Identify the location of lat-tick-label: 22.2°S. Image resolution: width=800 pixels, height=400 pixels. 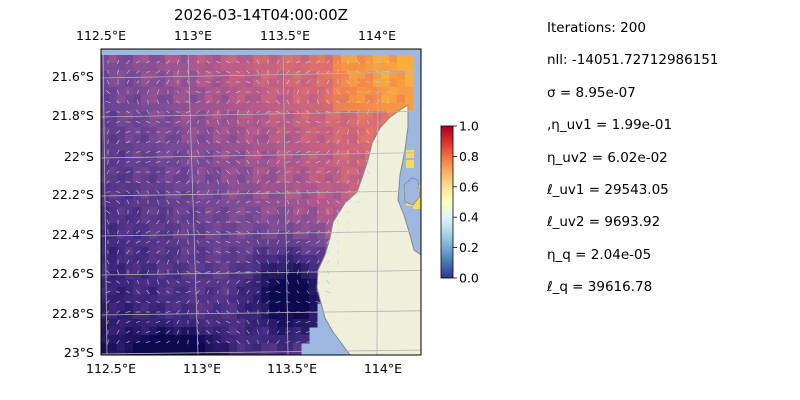
(73, 194).